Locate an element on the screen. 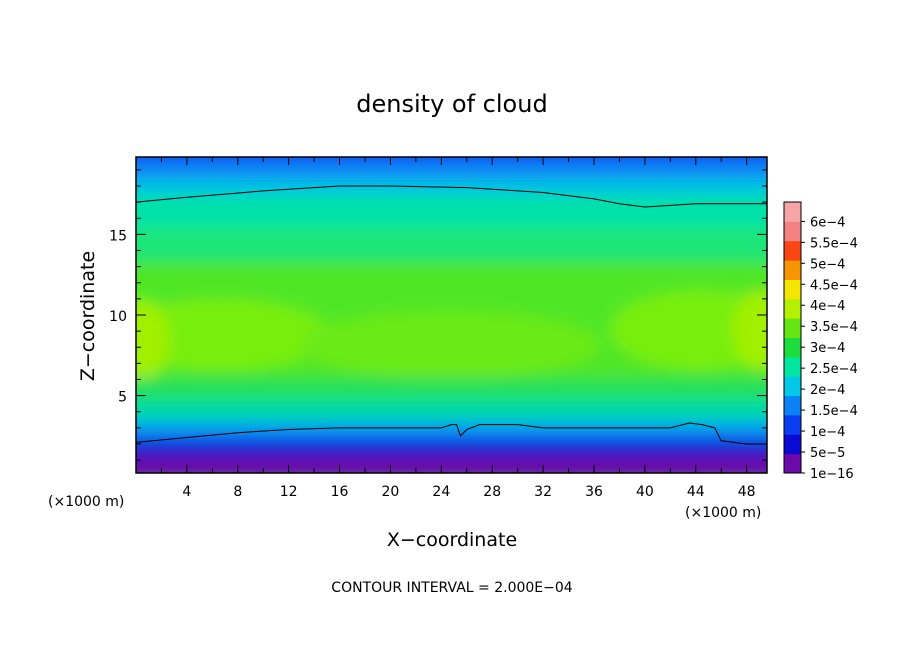 Image resolution: width=904 pixels, height=654 pixels. colorbar-label: 1.5e−4 is located at coordinates (834, 411).